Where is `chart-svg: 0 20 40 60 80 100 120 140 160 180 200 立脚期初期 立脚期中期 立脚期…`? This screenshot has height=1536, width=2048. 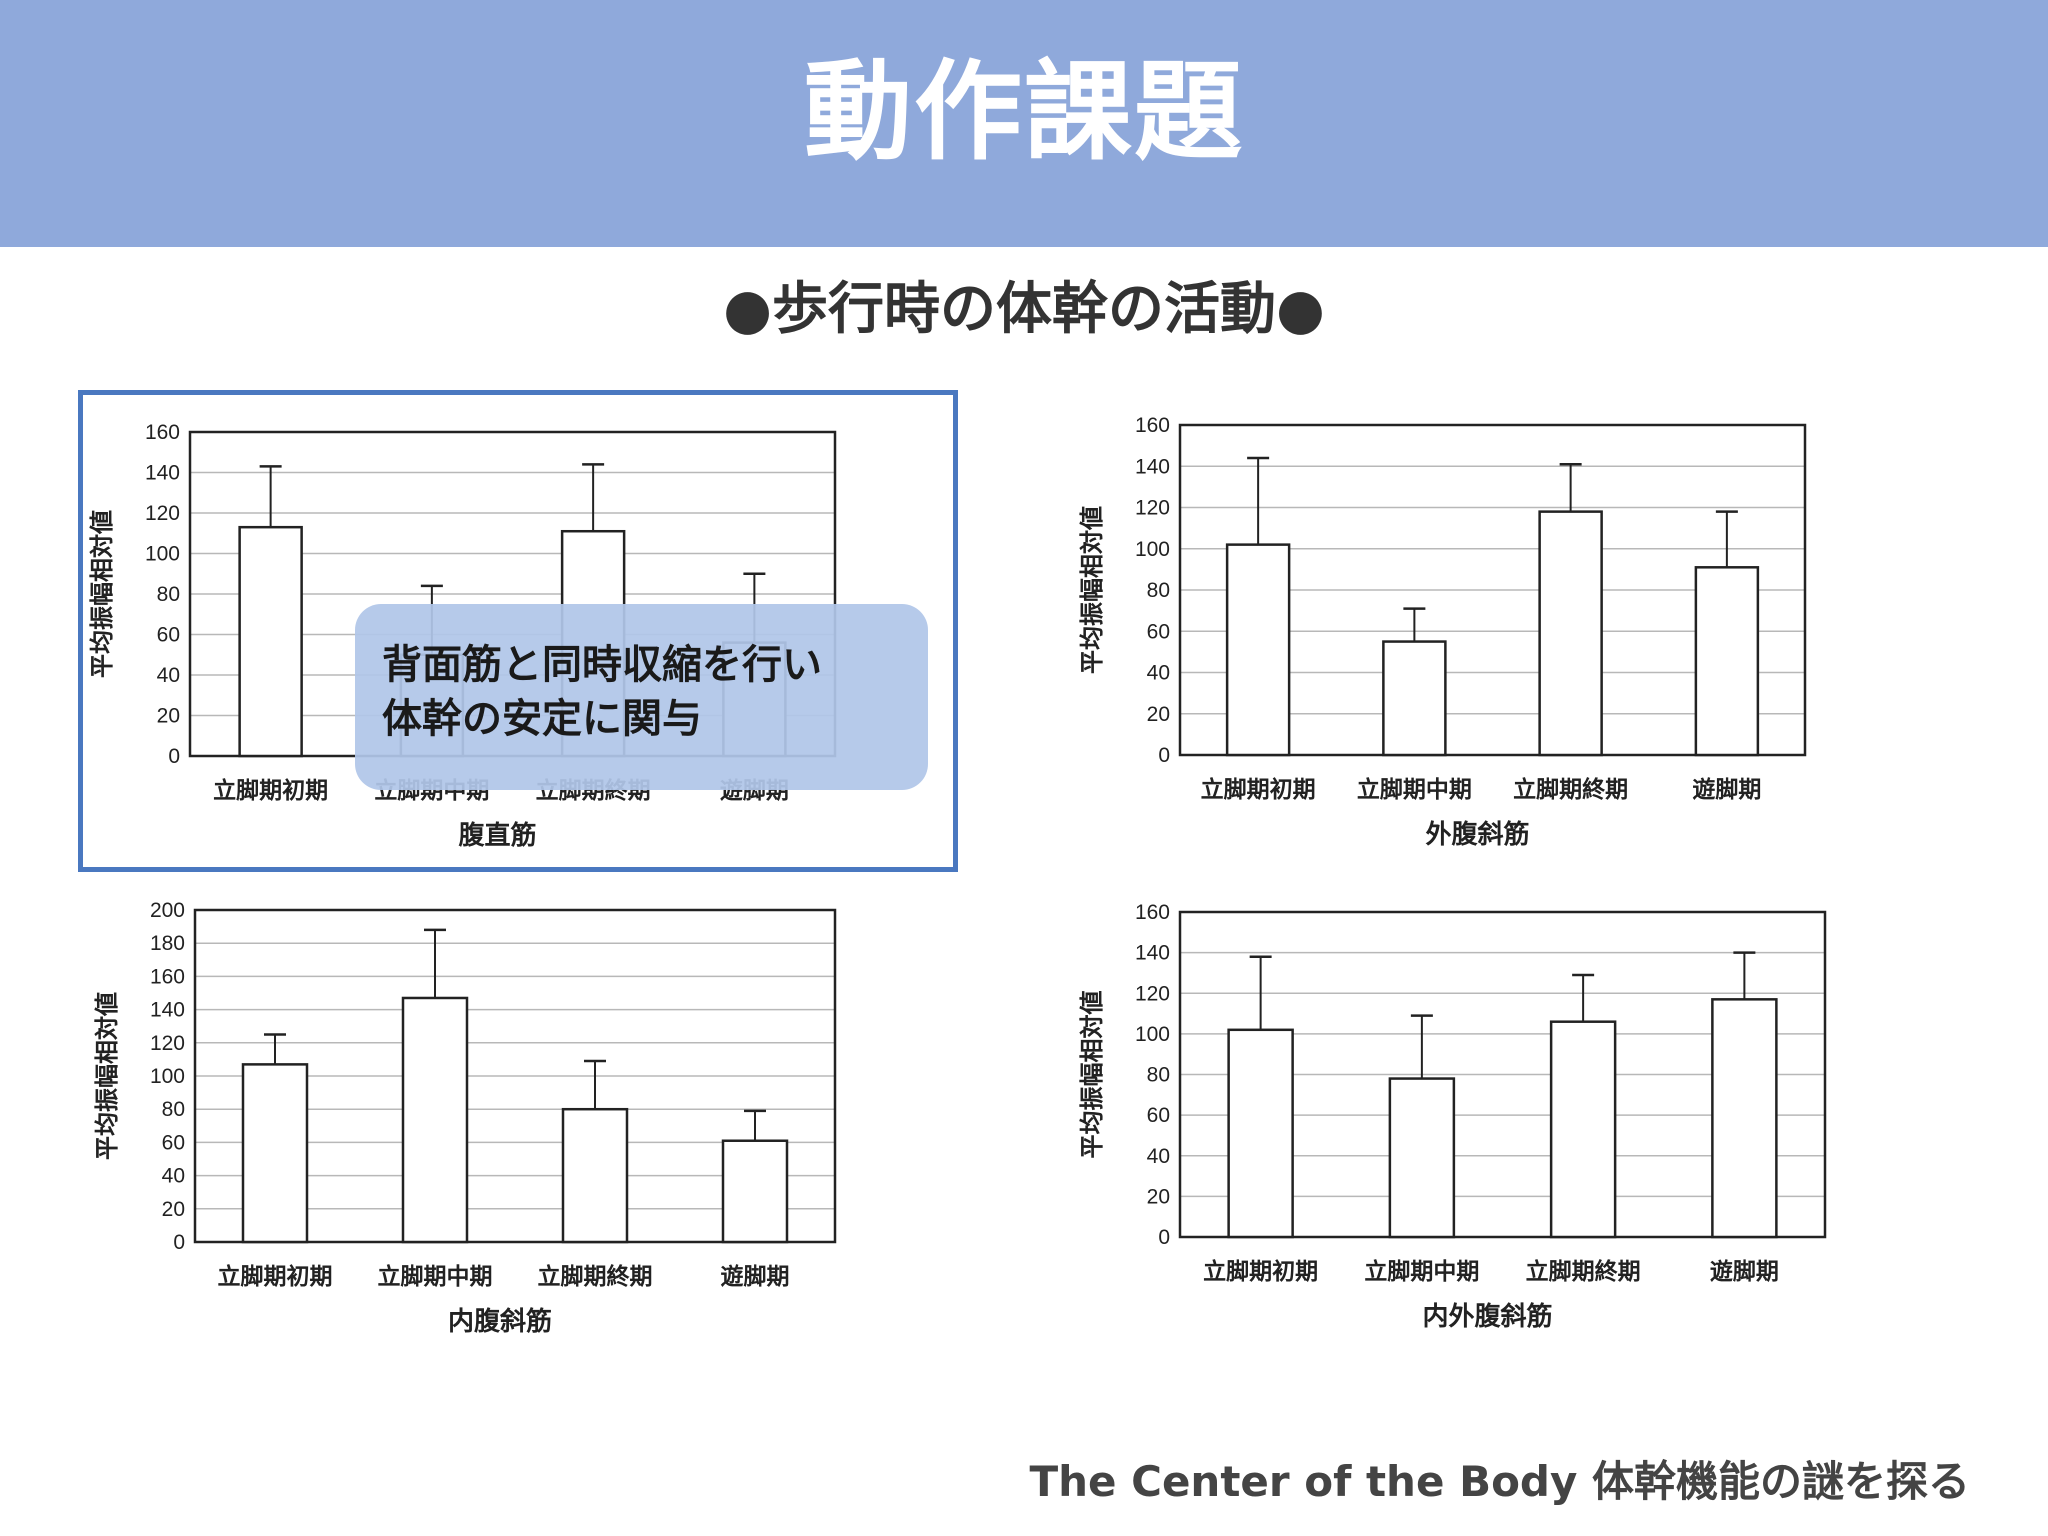
chart-svg: 0 20 40 60 80 100 120 140 160 180 200 立脚期初期 立脚期中期 立脚期… is located at coordinates (465, 1118).